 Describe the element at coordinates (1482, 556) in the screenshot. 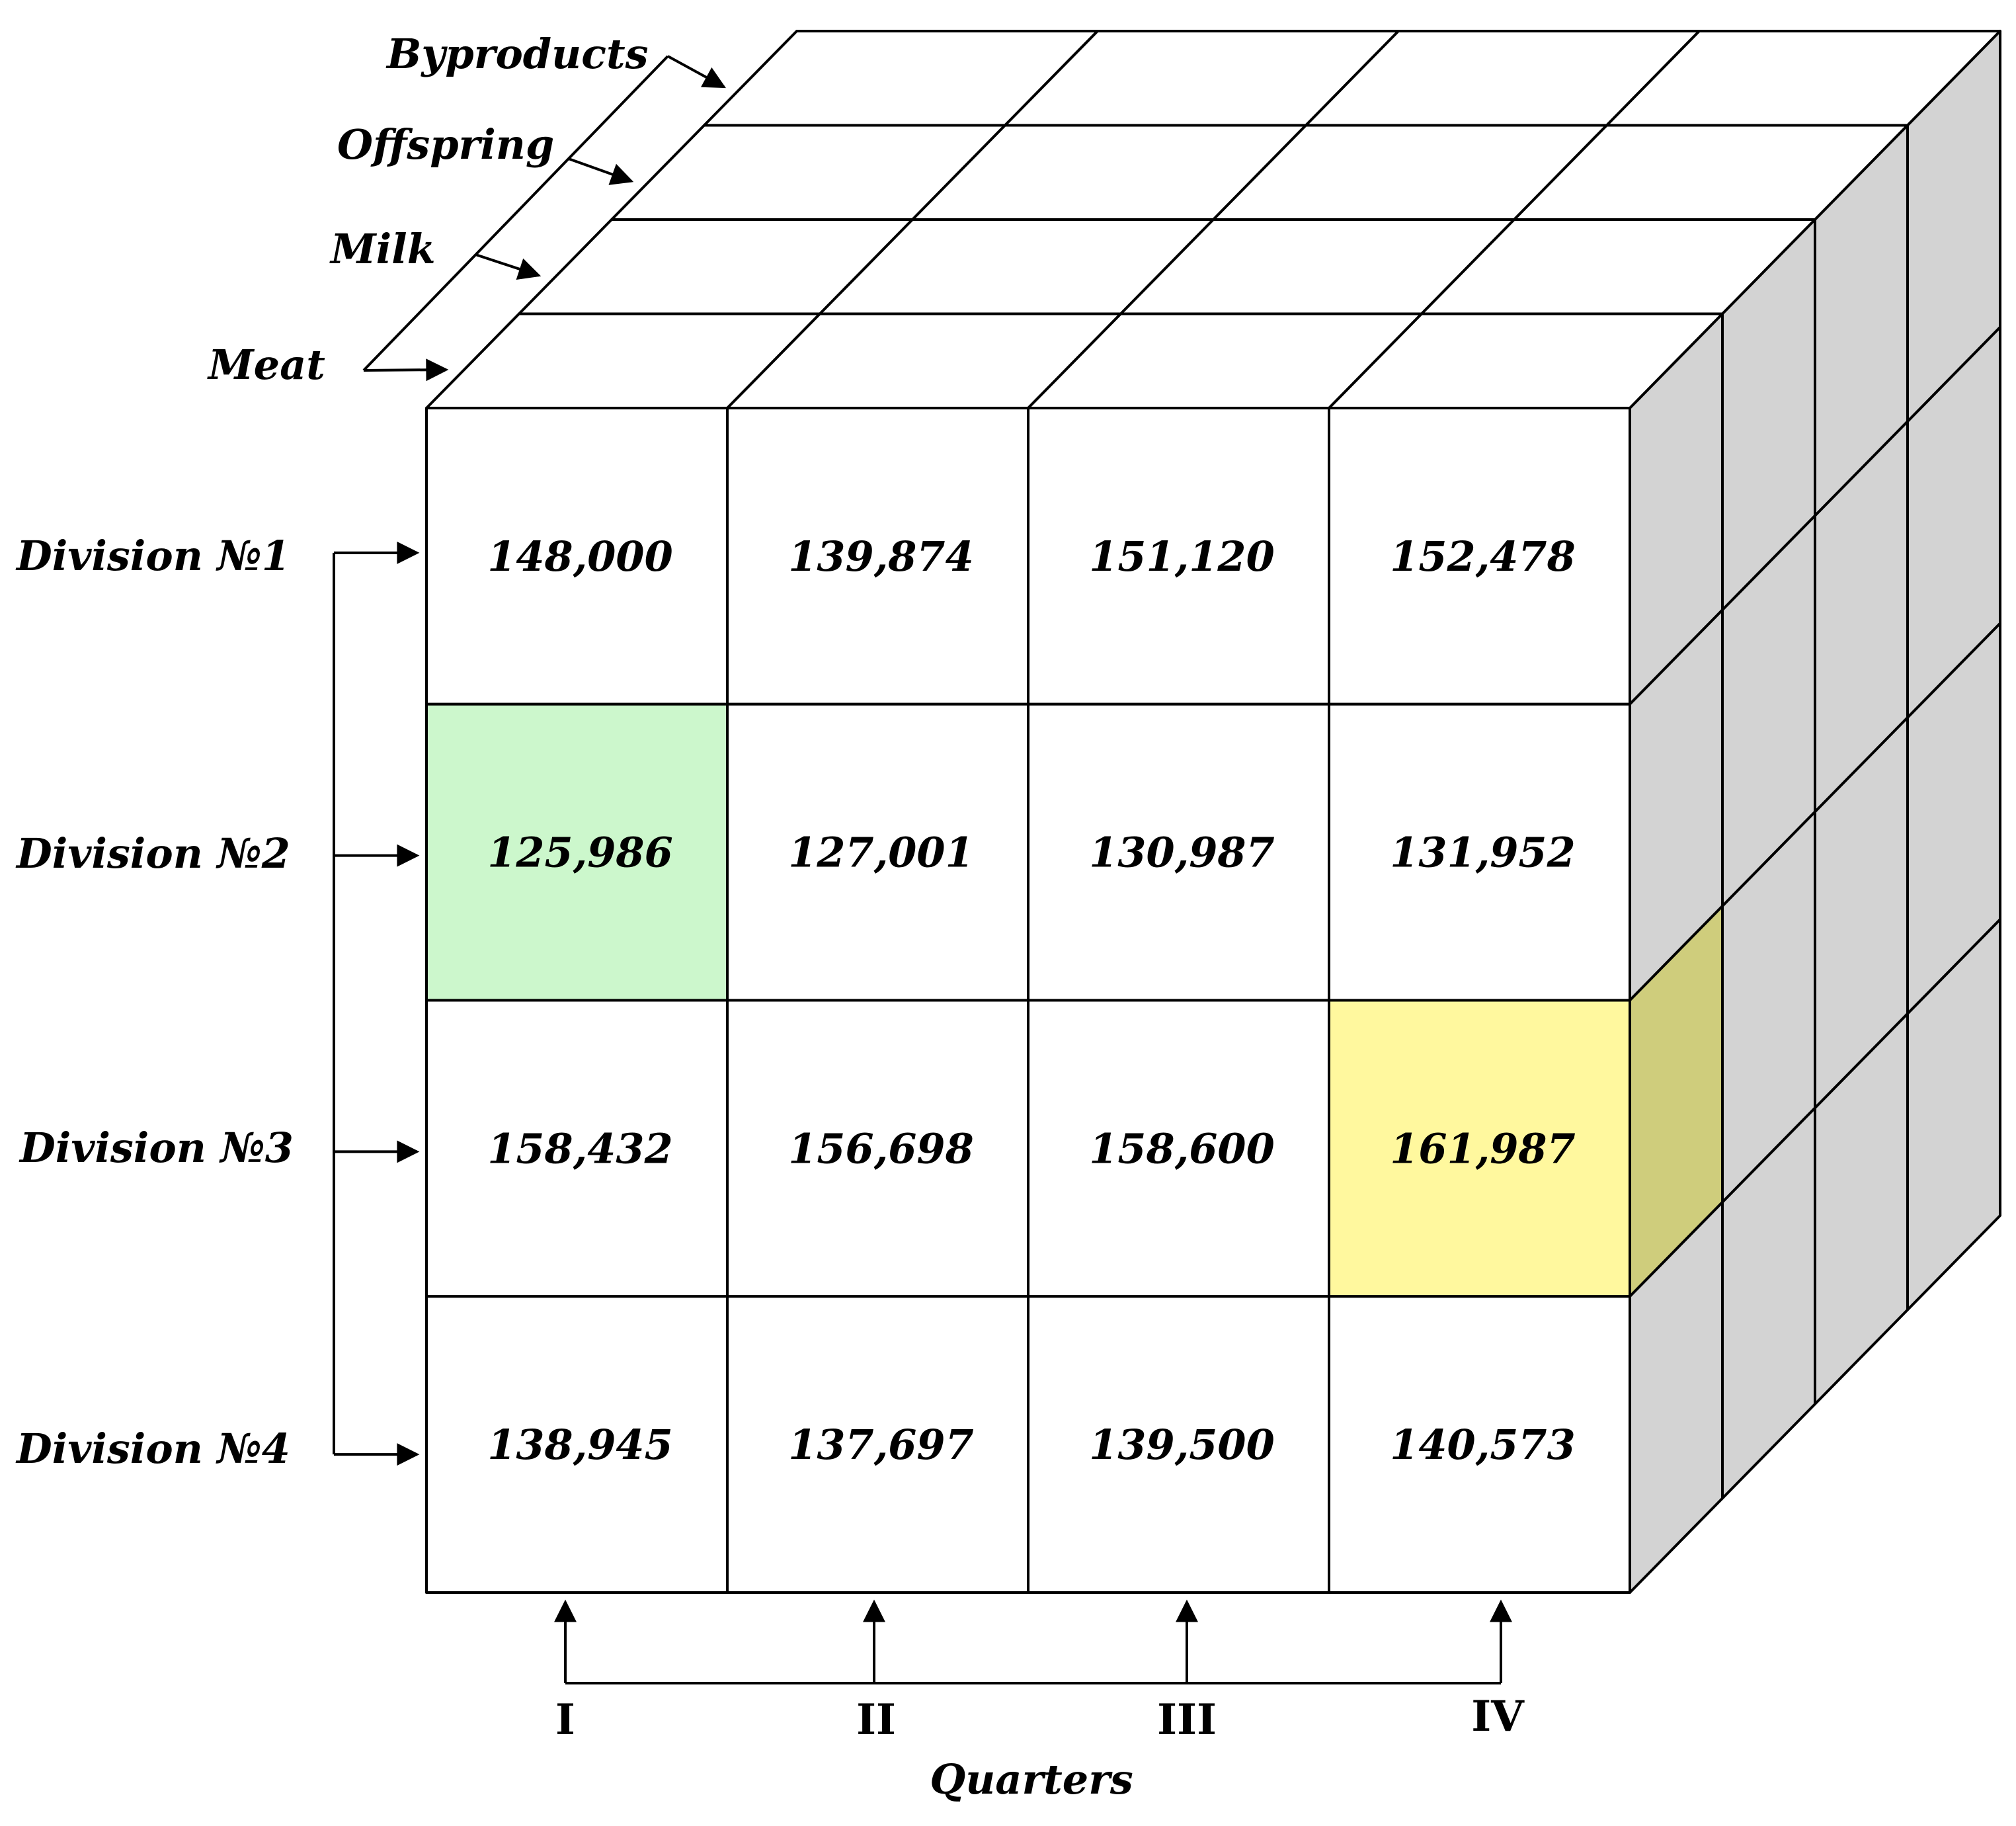

I see `cell-value: 152,478` at that location.